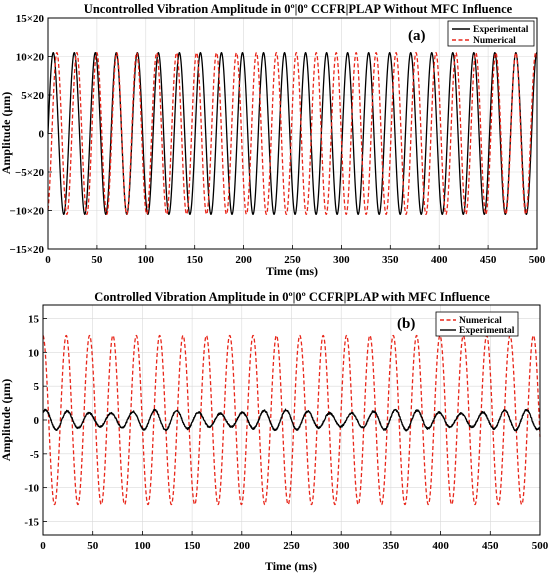  I want to click on chart-b-legend: Numerical Experimental, so click(477, 324).